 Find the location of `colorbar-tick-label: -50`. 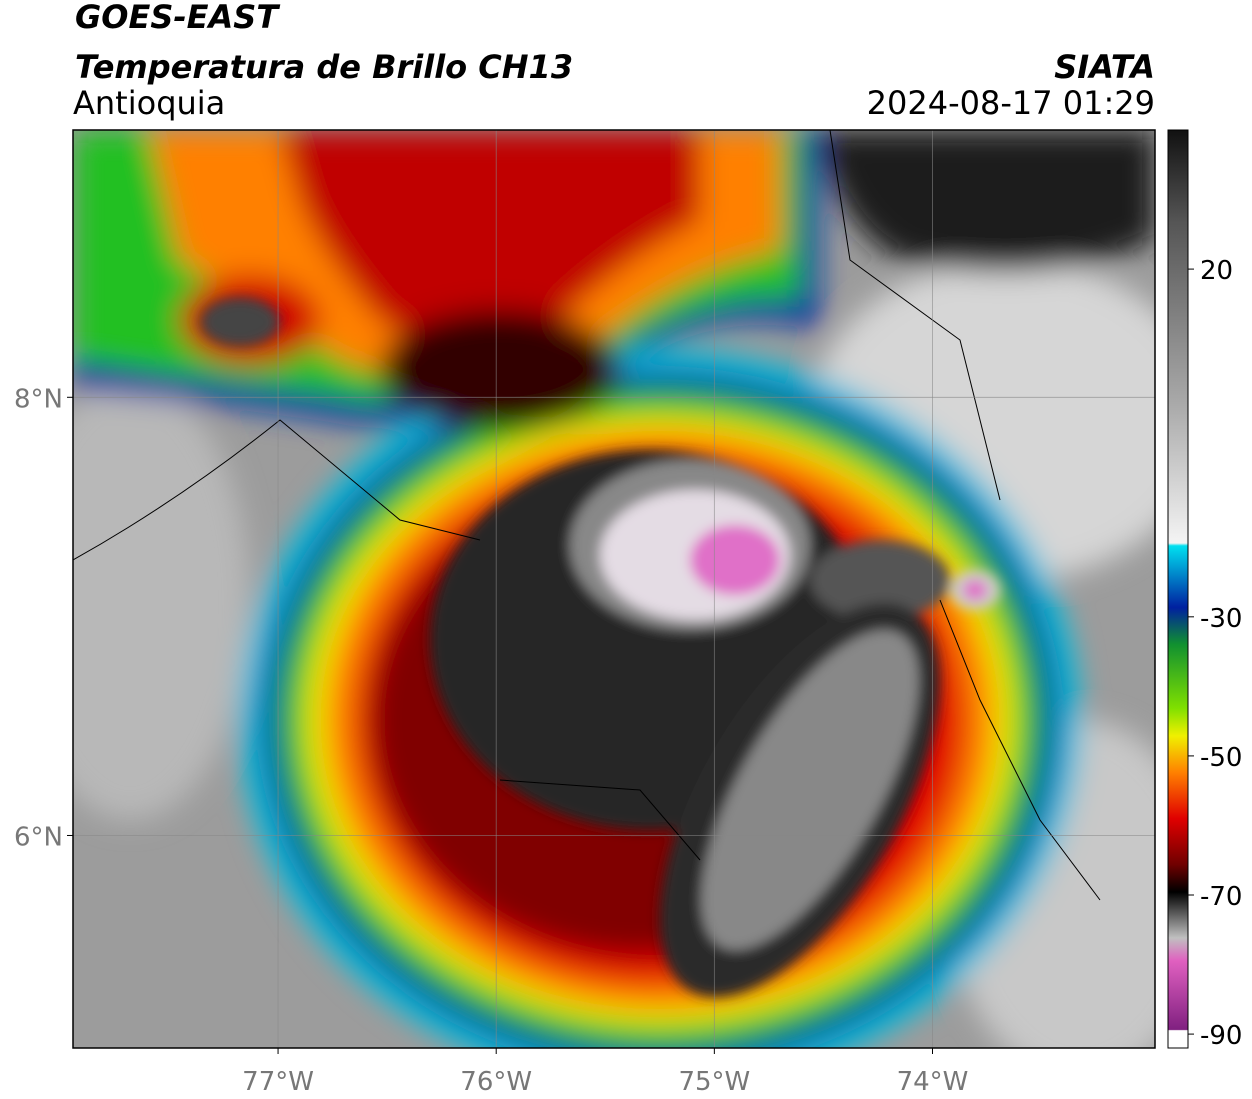

colorbar-tick-label: -50 is located at coordinates (1221, 758).